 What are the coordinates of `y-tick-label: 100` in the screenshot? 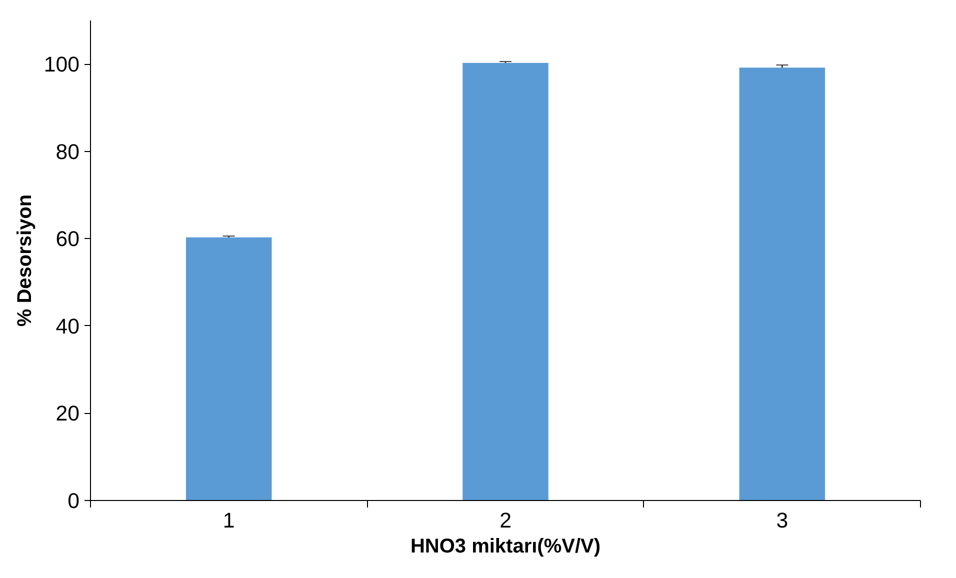 It's located at (62, 64).